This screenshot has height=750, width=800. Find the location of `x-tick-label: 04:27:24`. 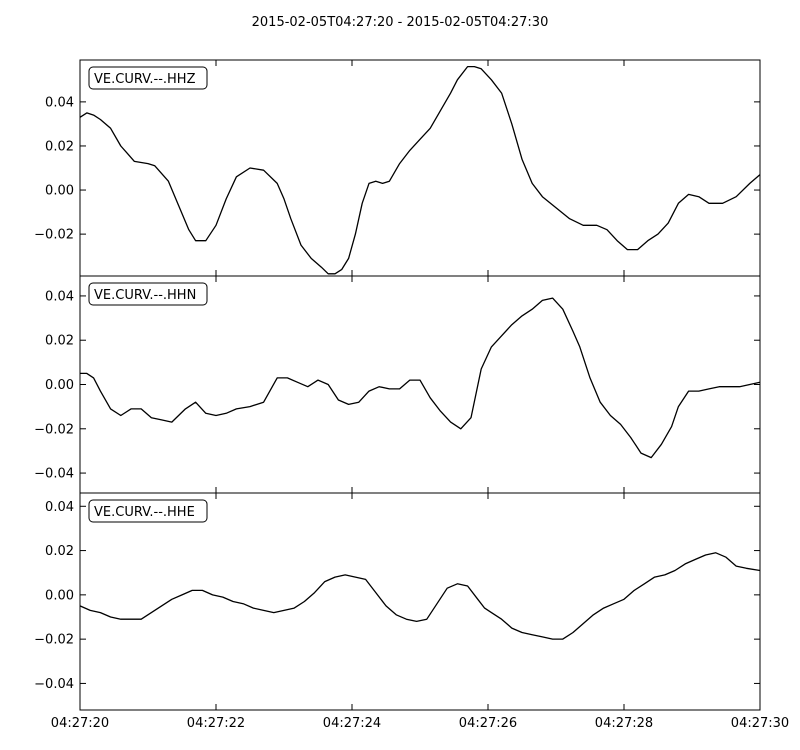

x-tick-label: 04:27:24 is located at coordinates (352, 723).